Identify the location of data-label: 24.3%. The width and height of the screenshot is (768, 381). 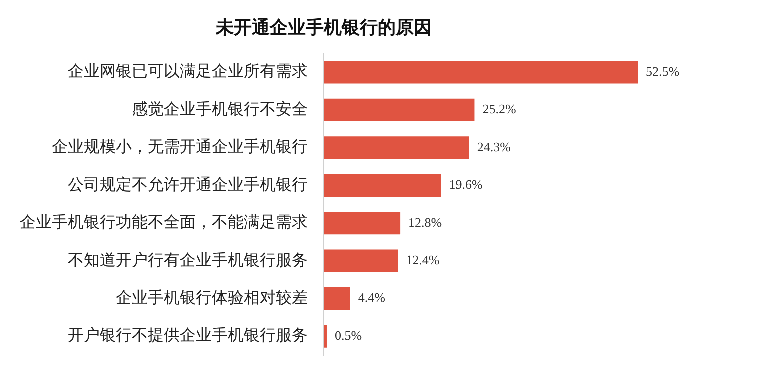
(494, 146).